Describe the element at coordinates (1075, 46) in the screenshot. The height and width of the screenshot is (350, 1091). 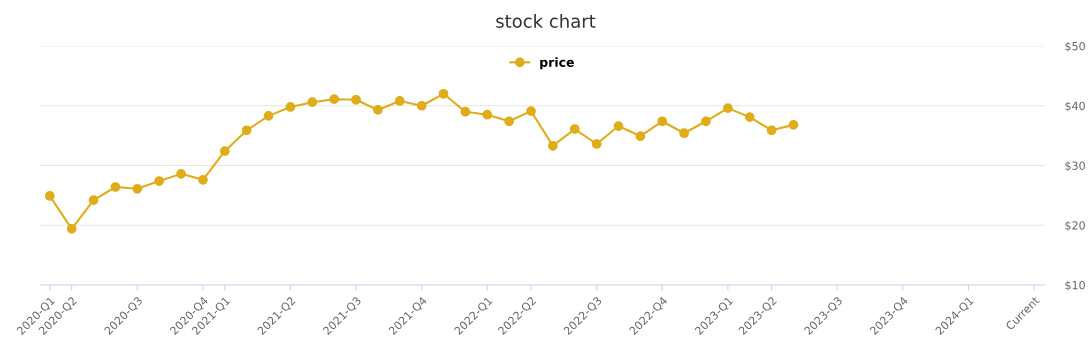
I see `y-tick-label: $50` at that location.